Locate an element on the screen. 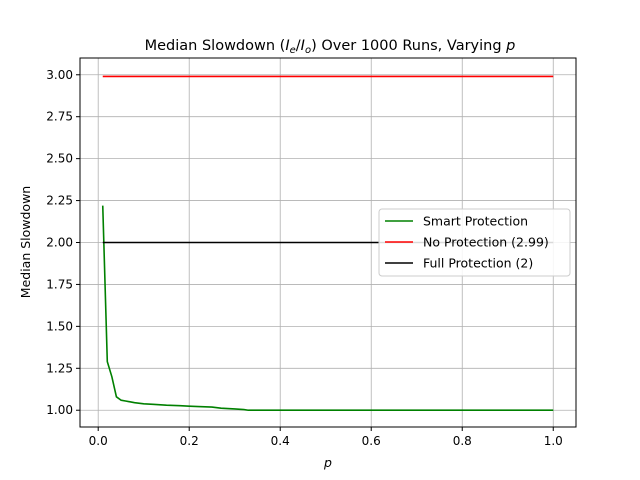  x-axis-label: p is located at coordinates (327, 462).